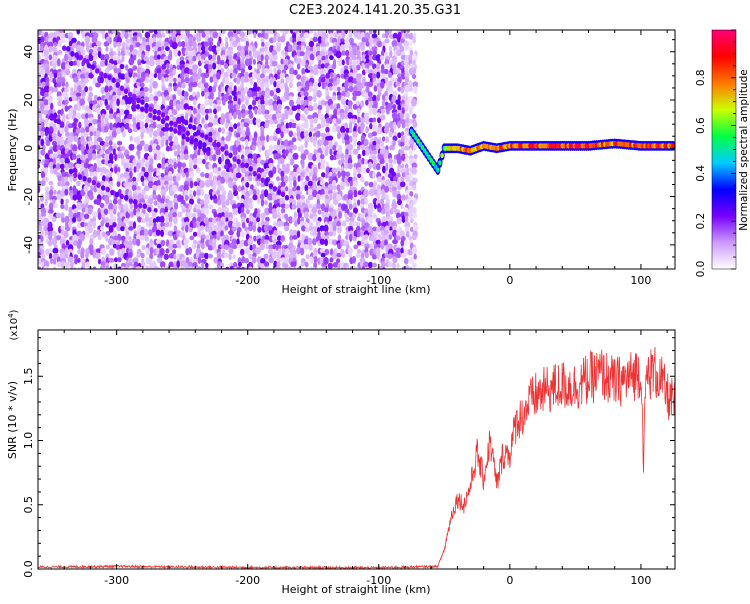 This screenshot has height=604, width=750. Describe the element at coordinates (375, 10) in the screenshot. I see `figure-title: C2E3.2024.141.20.35.G31` at that location.